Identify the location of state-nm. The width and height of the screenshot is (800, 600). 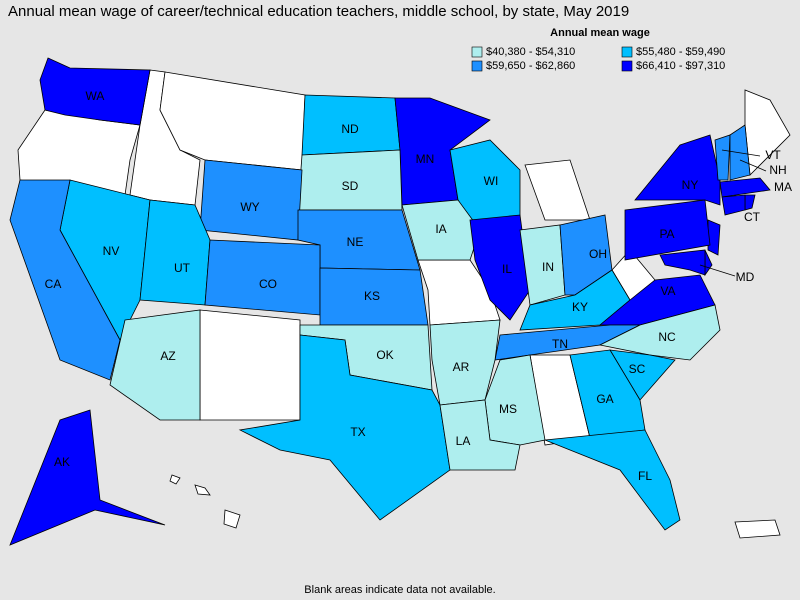
(250, 365).